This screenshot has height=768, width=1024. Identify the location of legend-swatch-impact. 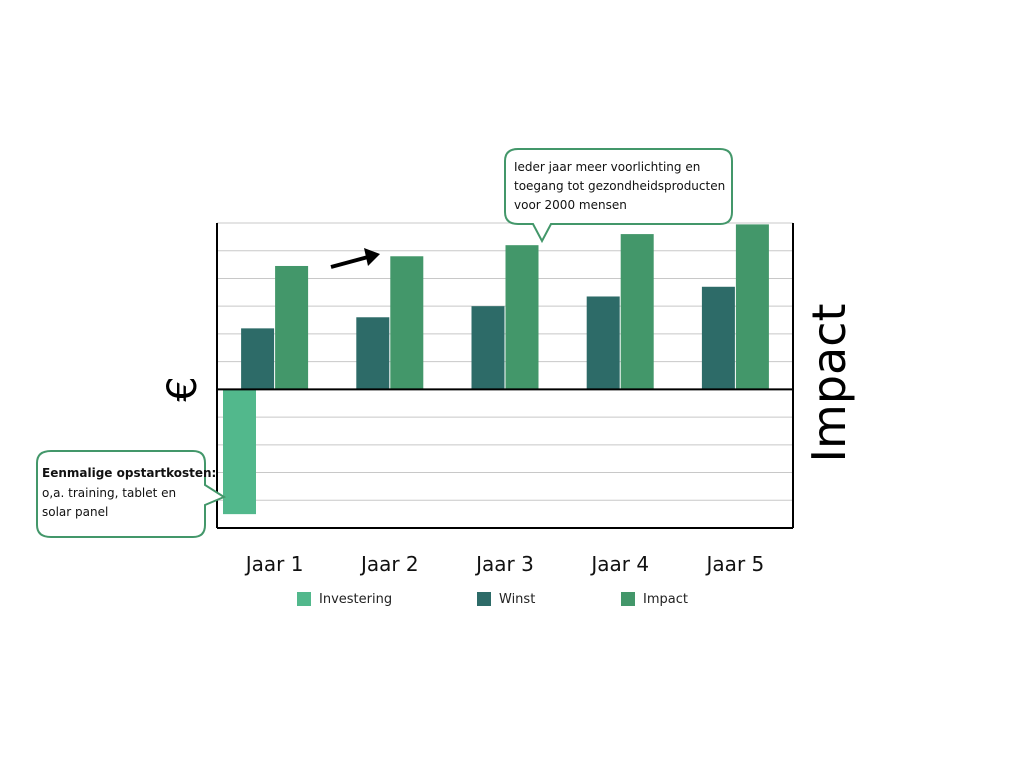
(628, 599).